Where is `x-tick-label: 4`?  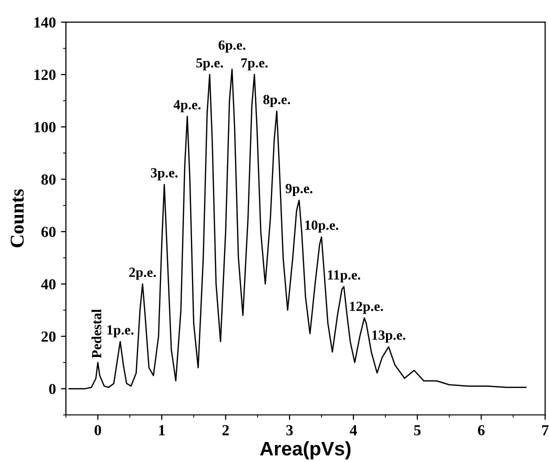
x-tick-label: 4 is located at coordinates (353, 430).